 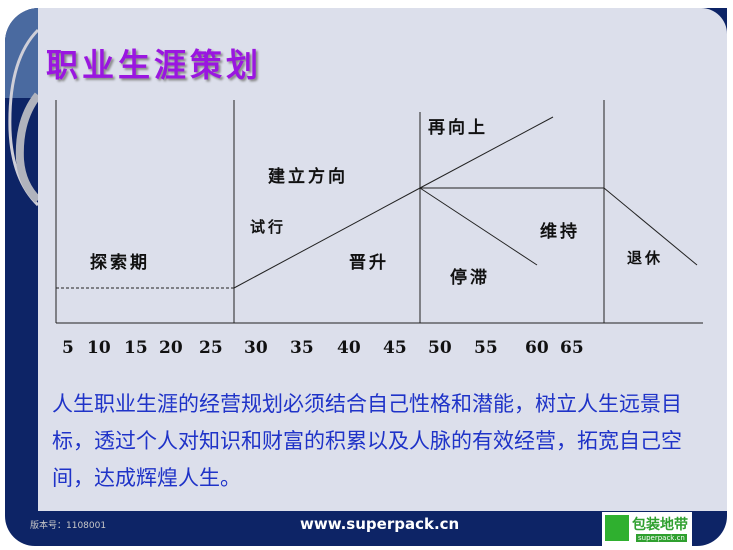 What do you see at coordinates (120, 263) in the screenshot?
I see `label-explore: 探索期` at bounding box center [120, 263].